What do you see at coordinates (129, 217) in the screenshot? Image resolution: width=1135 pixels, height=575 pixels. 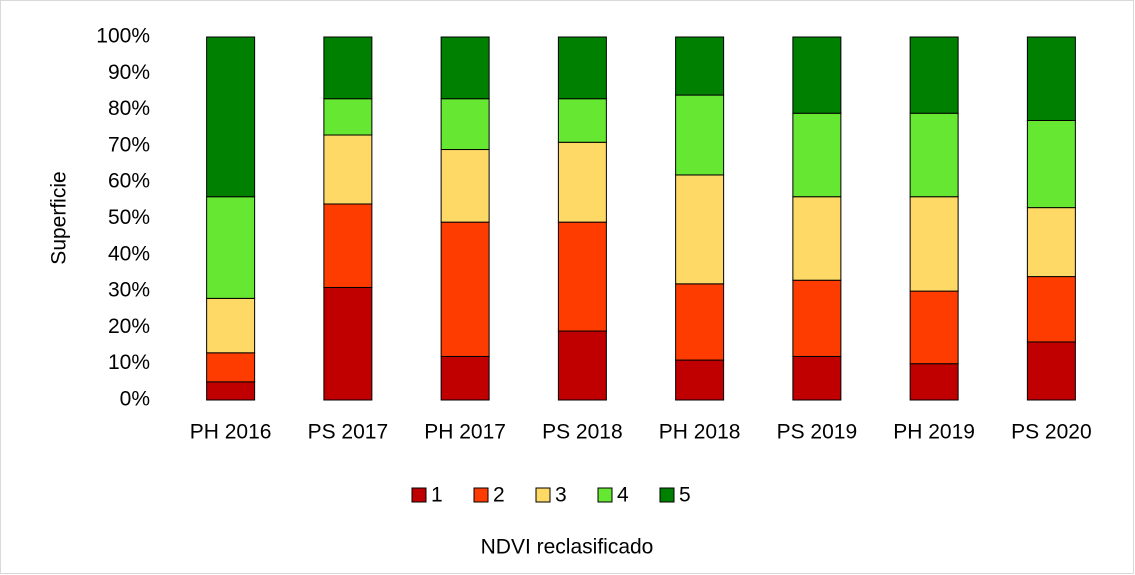 I see `y-tick-label: 50%` at bounding box center [129, 217].